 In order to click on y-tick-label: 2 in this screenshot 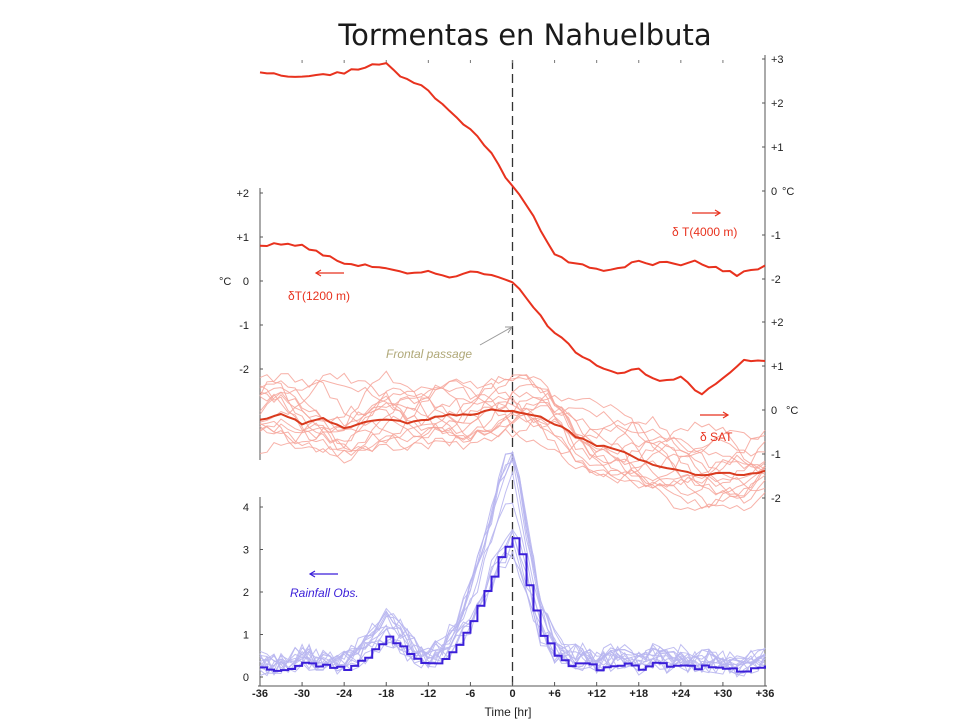, I will do `click(246, 593)`.